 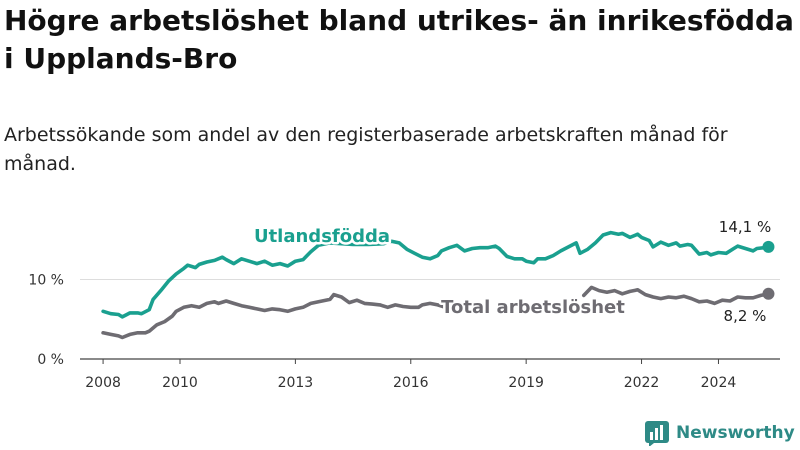 I want to click on end-value-label-total: 8,2 %, so click(x=745, y=316).